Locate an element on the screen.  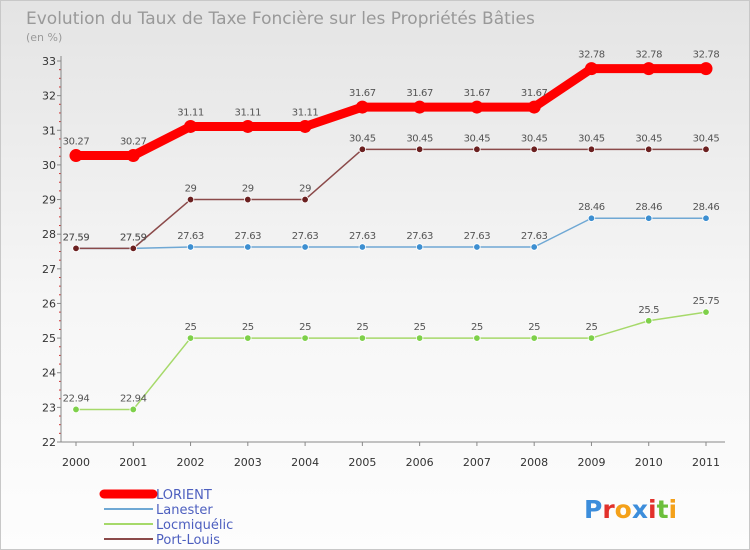
y-tick-label: 24 is located at coordinates (49, 373).